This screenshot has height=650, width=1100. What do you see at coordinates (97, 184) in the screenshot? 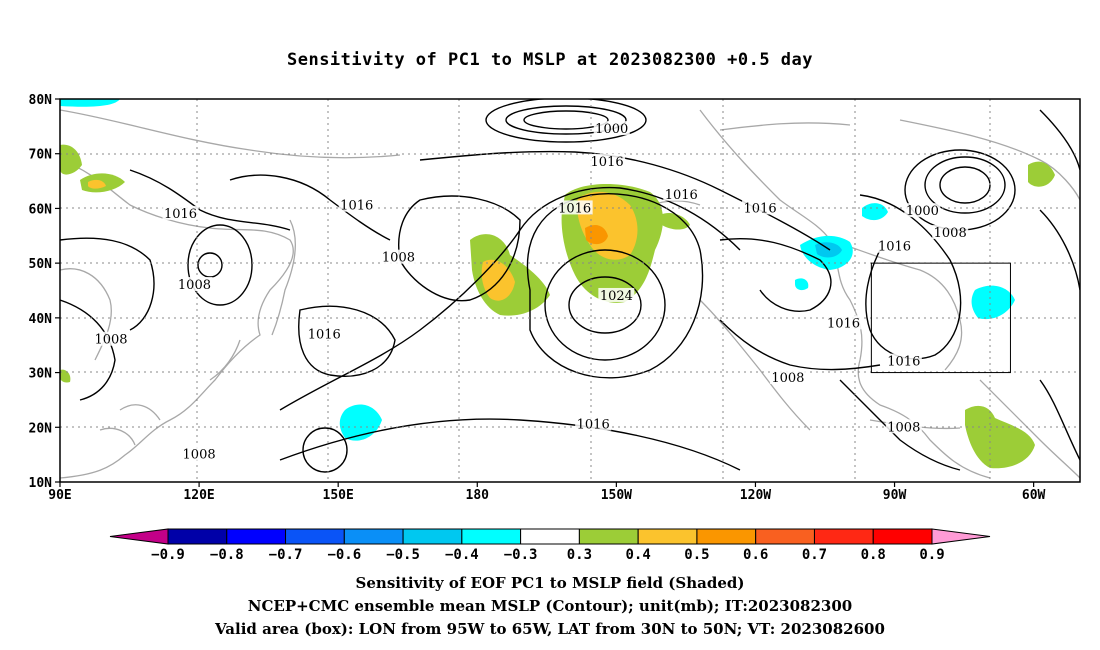
I see `shade-positive-west-pacific-inner` at bounding box center [97, 184].